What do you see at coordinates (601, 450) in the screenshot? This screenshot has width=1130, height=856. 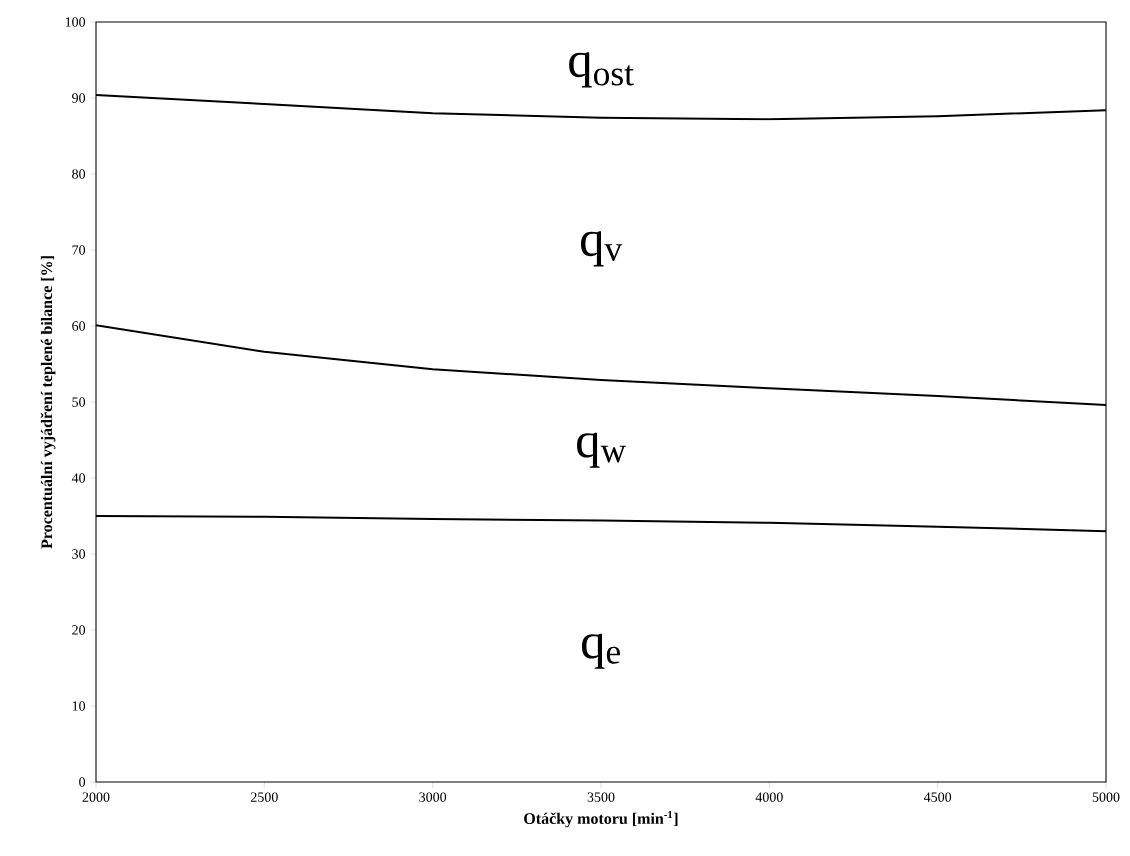 I see `annotation: q$_{w}$` at bounding box center [601, 450].